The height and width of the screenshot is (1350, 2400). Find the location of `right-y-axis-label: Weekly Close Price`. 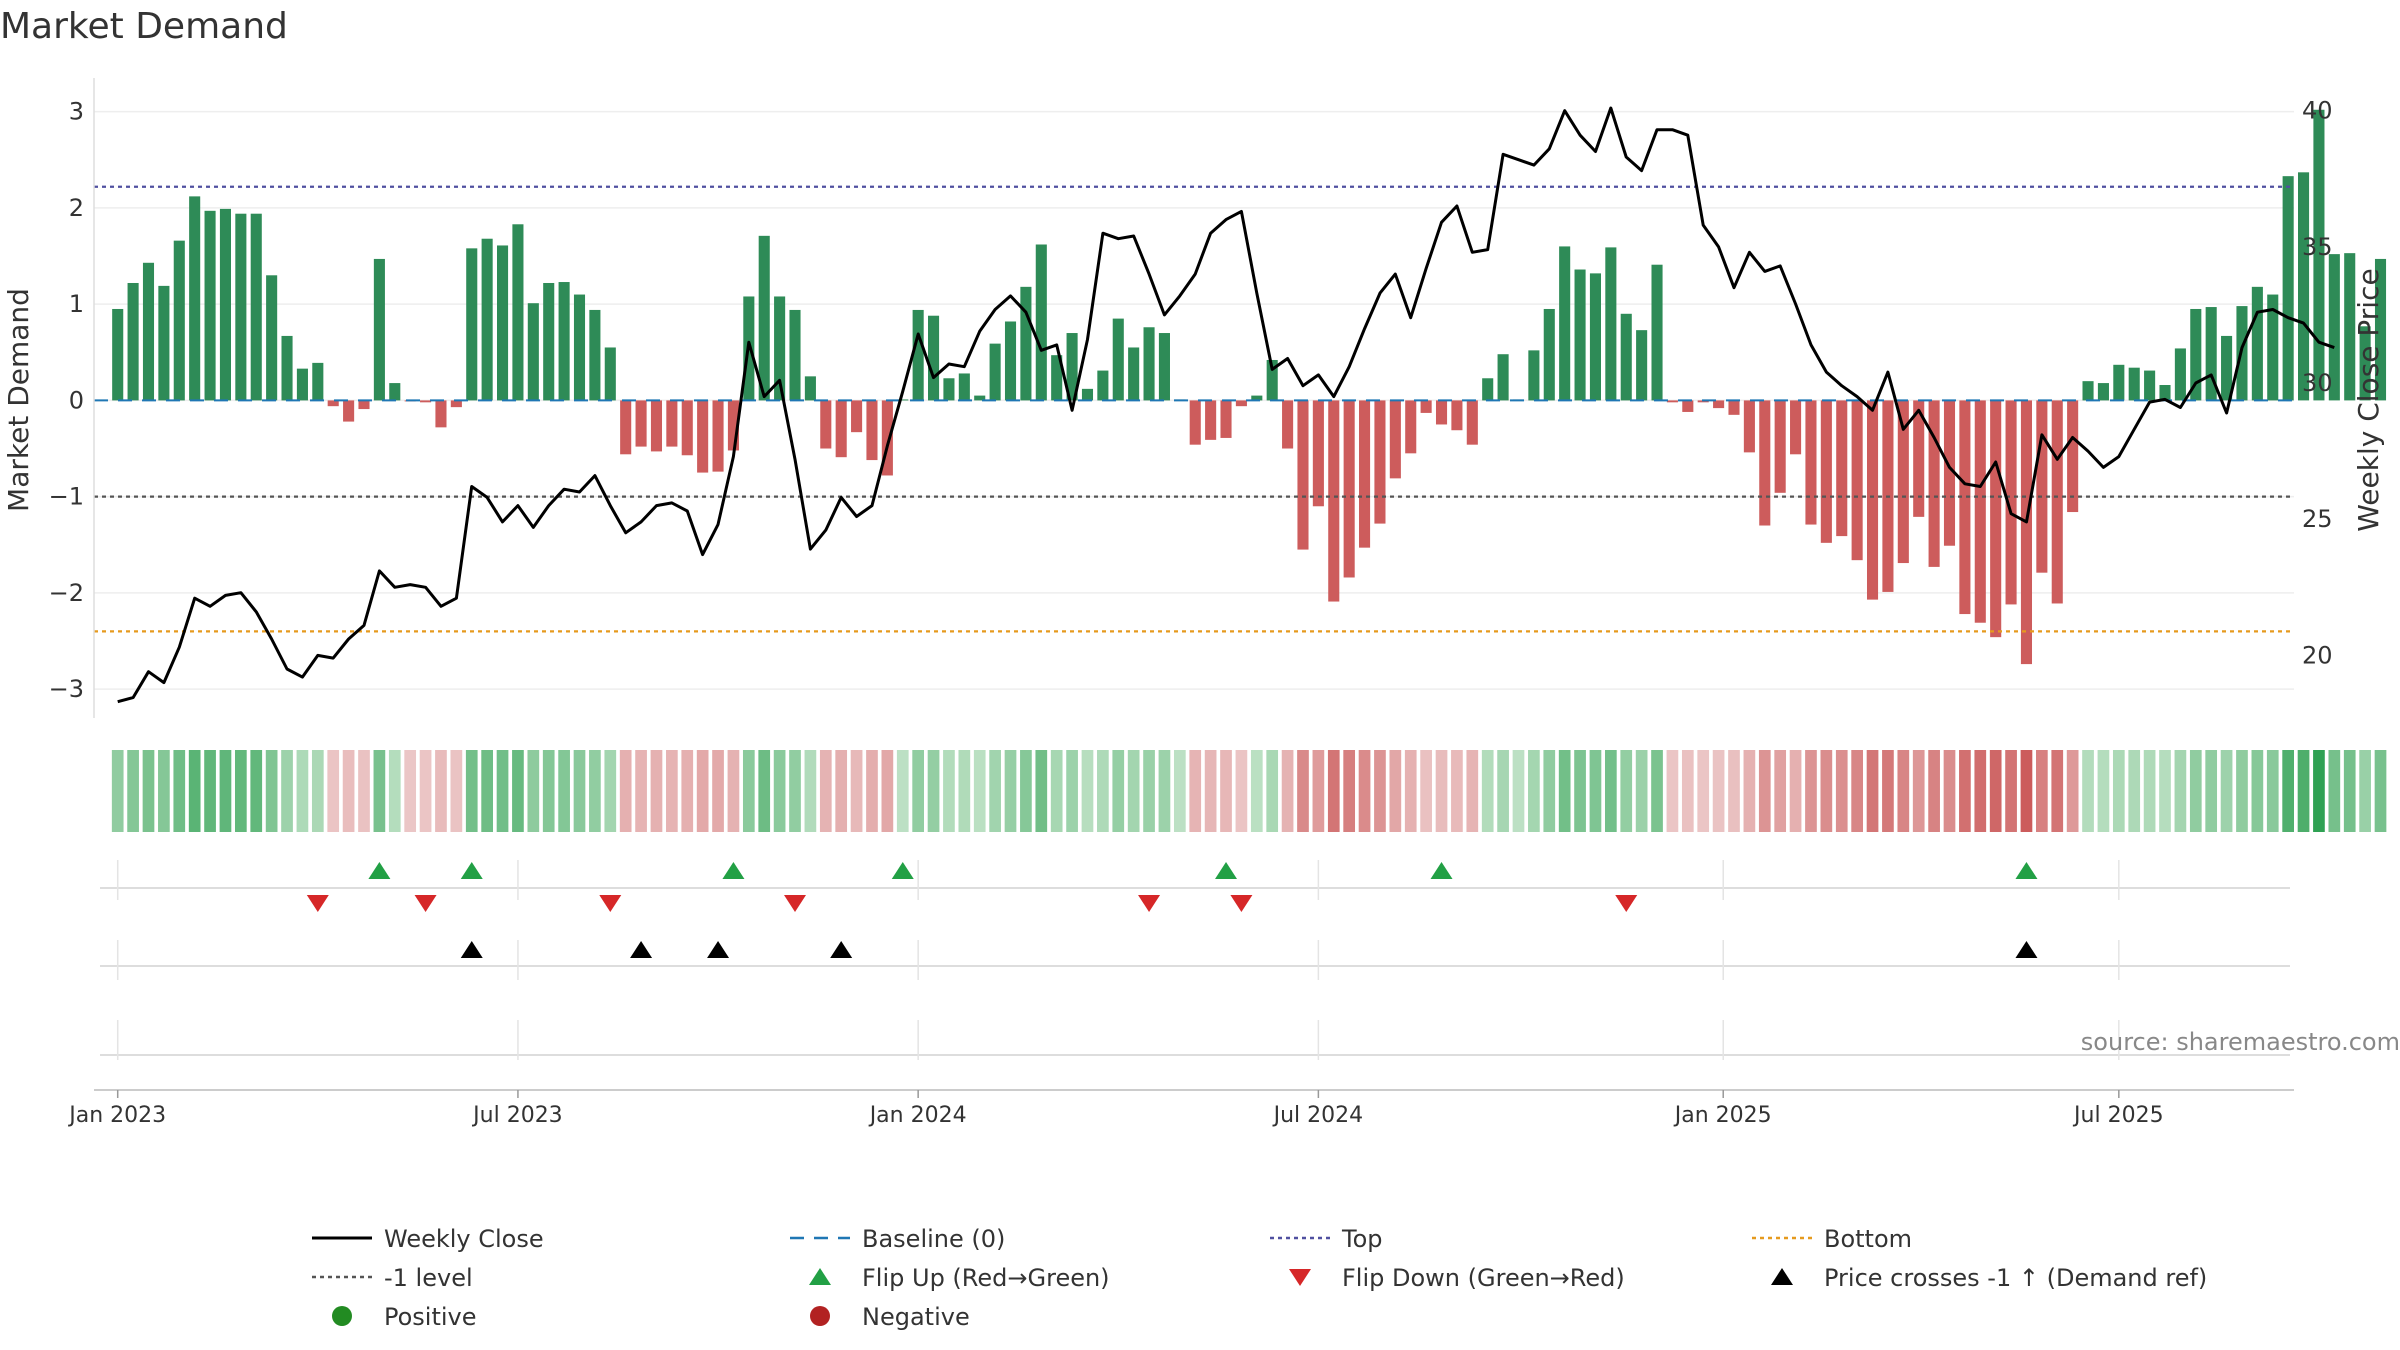

right-y-axis-label: Weekly Close Price is located at coordinates (2368, 399).